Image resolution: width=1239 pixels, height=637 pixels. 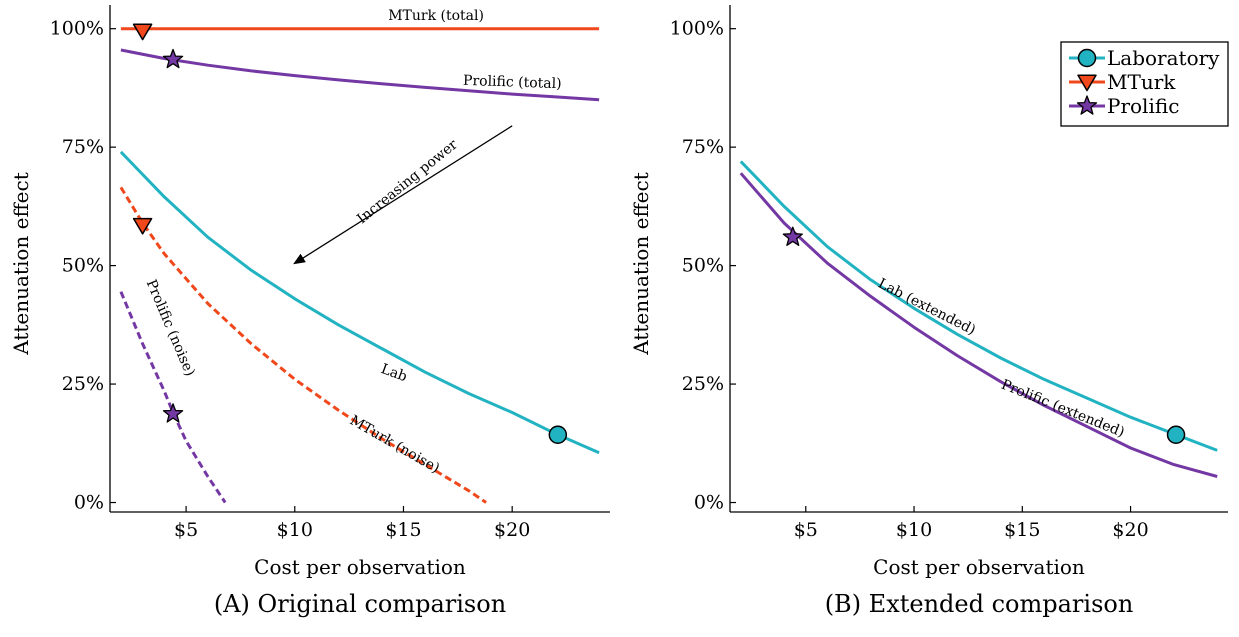 I want to click on annotation-mturk-noise: MTurk (noise), so click(x=394, y=444).